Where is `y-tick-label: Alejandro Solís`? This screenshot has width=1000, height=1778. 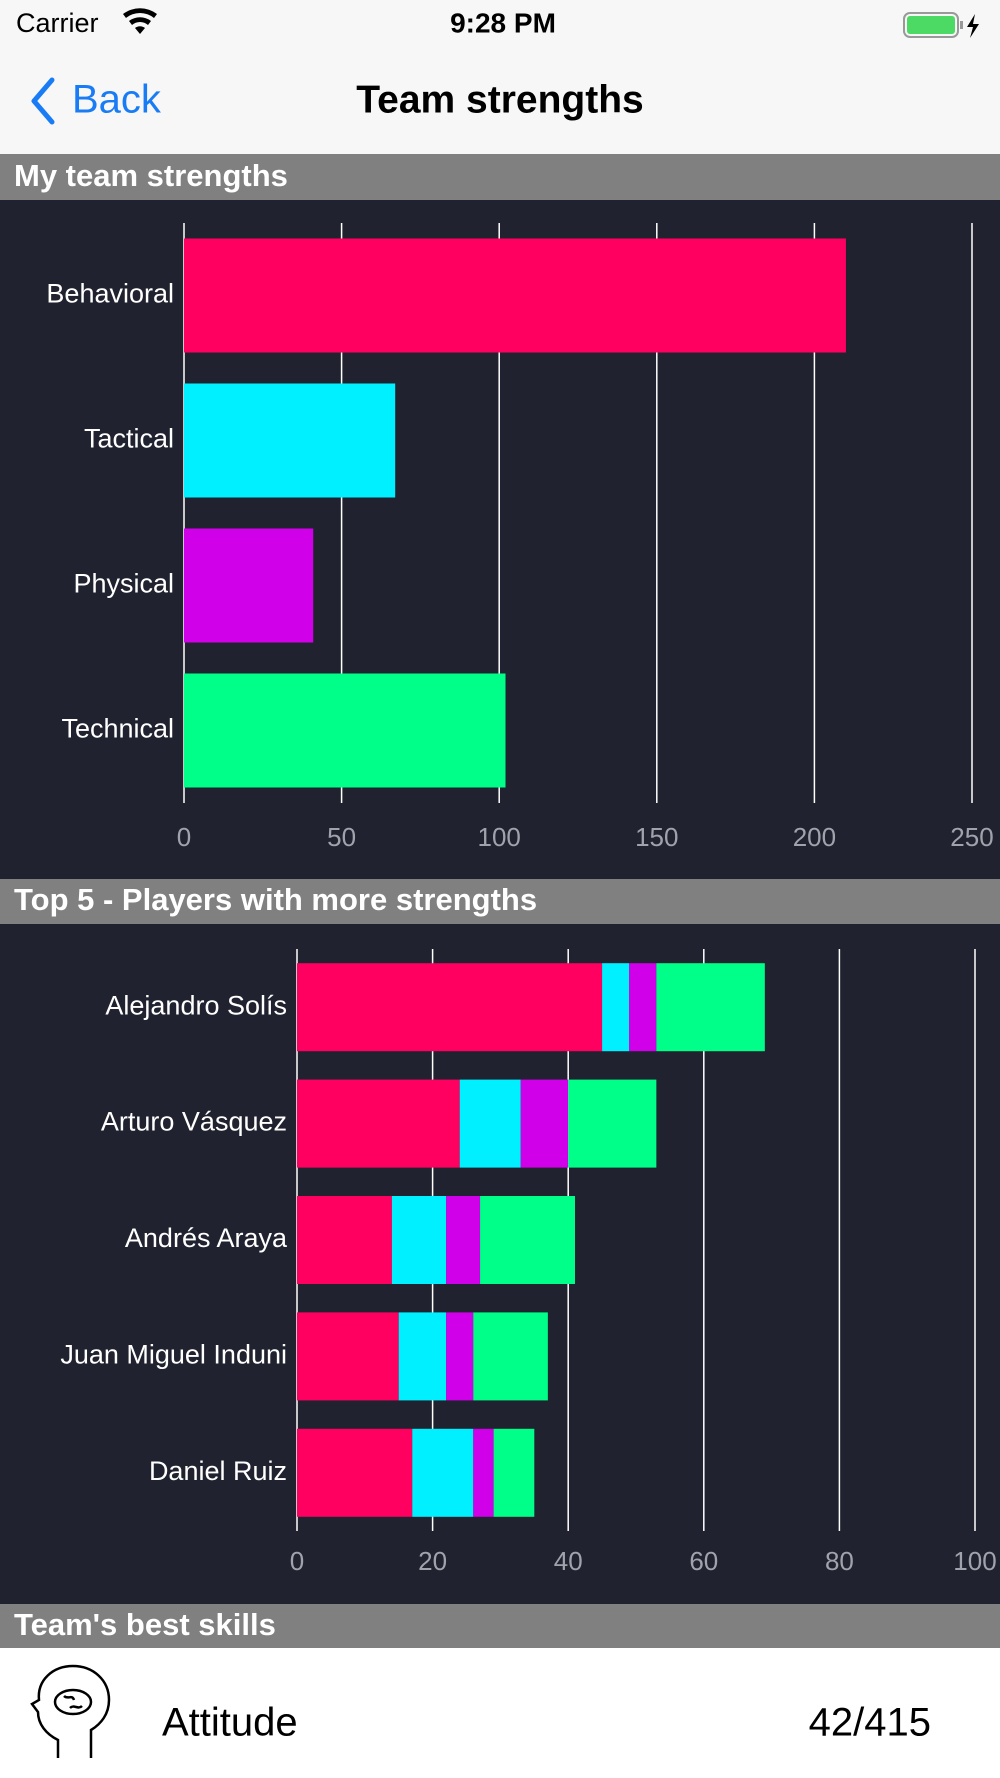
y-tick-label: Alejandro Solís is located at coordinates (196, 1005).